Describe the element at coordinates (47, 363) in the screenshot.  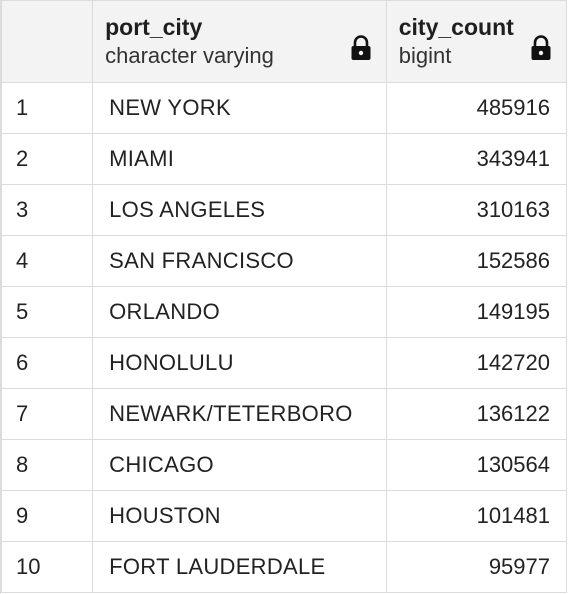
I see `row-number-cell: 6` at that location.